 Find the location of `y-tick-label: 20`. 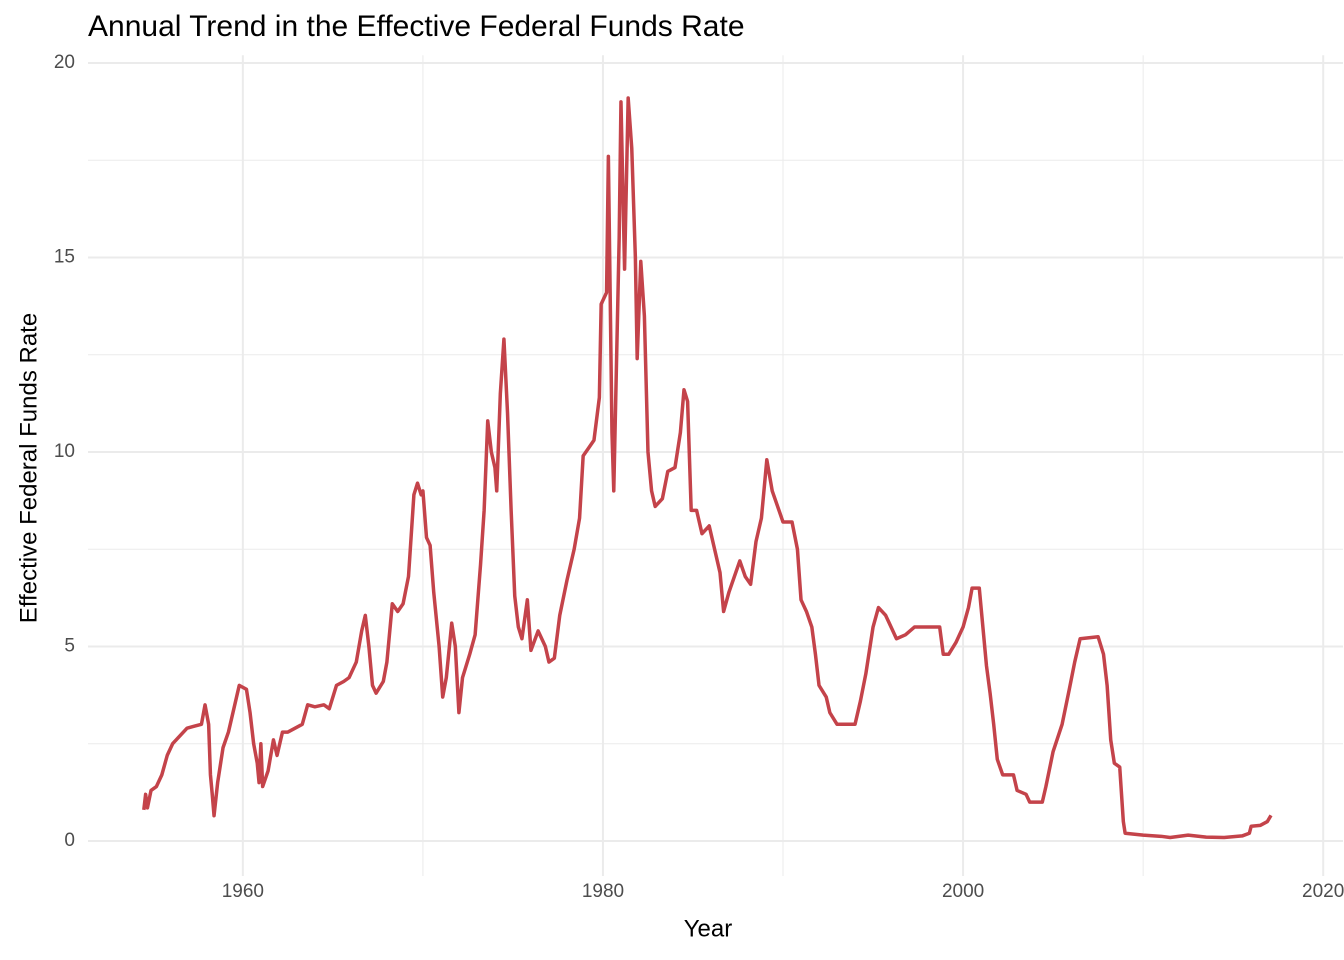

y-tick-label: 20 is located at coordinates (64, 62).